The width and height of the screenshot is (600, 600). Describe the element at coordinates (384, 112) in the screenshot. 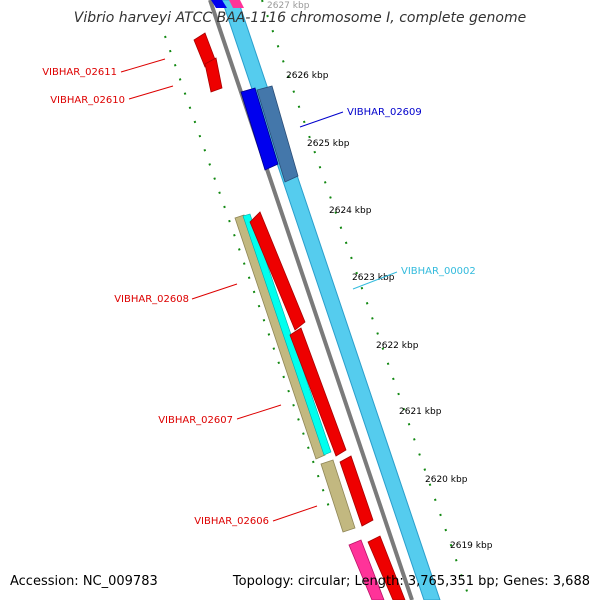

I see `gene-label-02609: VIBHAR_02609` at that location.